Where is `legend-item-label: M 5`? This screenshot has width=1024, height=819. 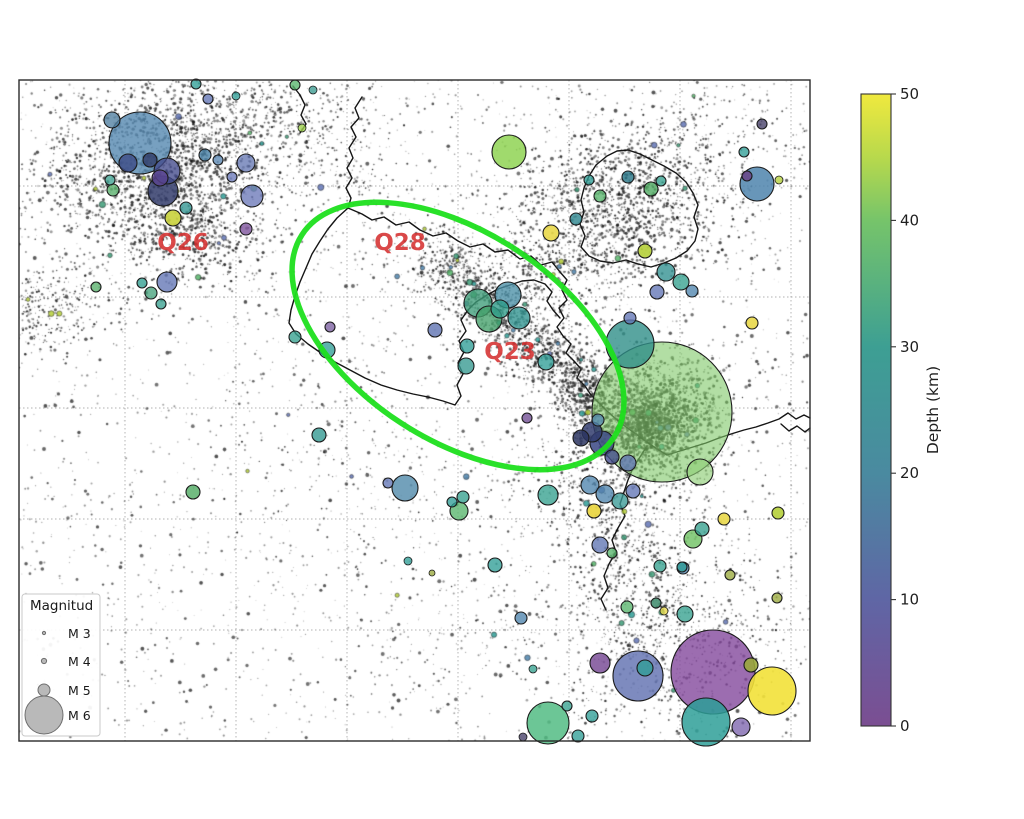
legend-item-label: M 5 is located at coordinates (79, 690).